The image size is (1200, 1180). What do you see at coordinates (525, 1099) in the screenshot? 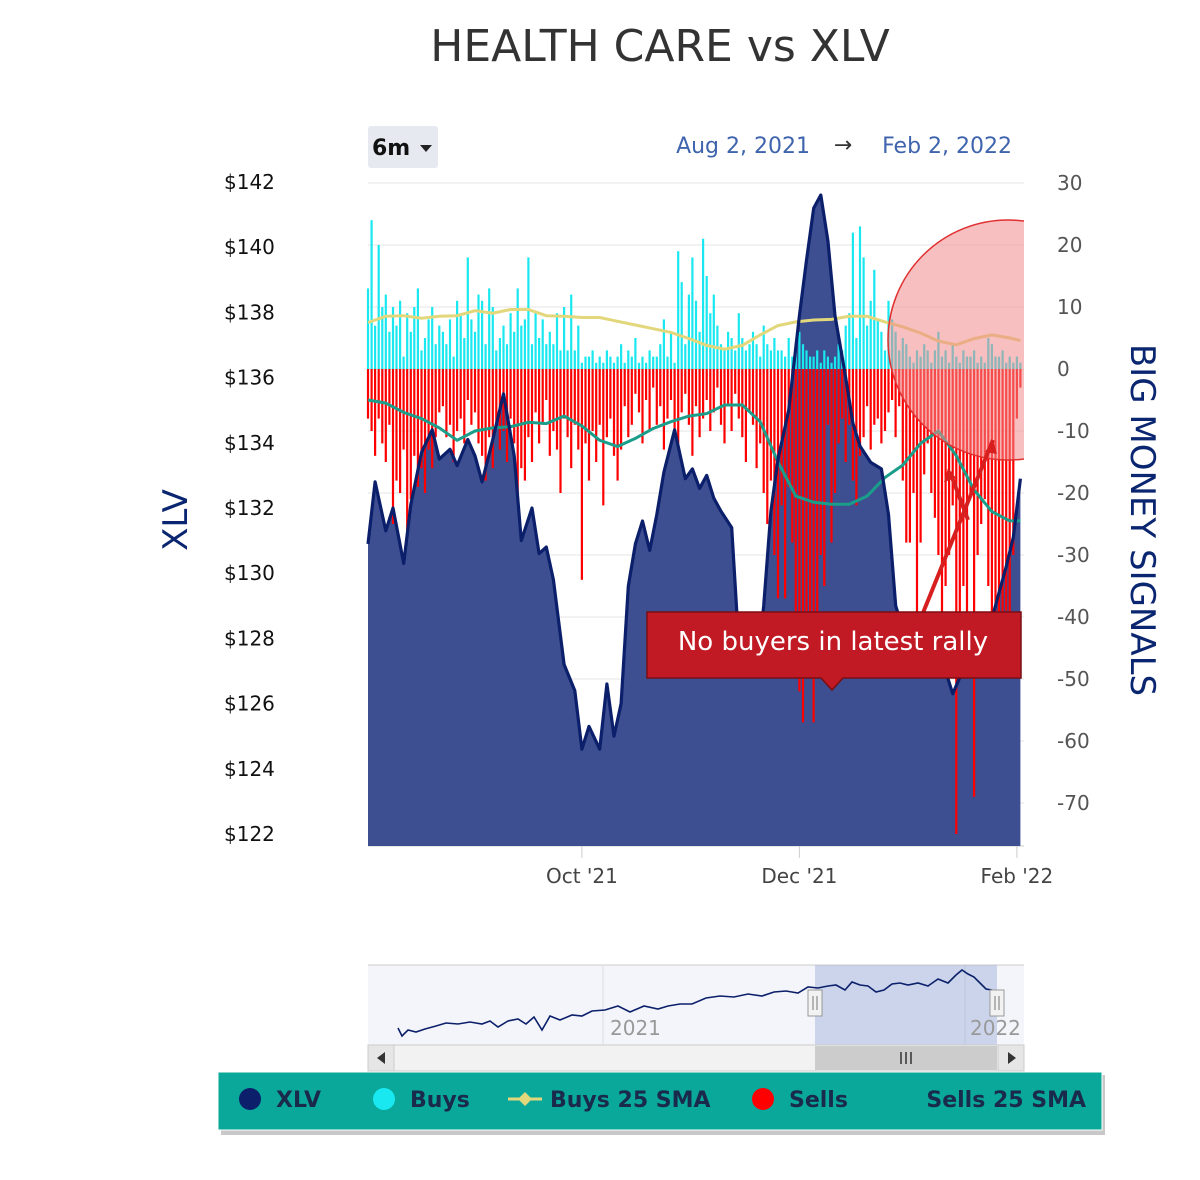
I see `legend-marker-buys-sma` at bounding box center [525, 1099].